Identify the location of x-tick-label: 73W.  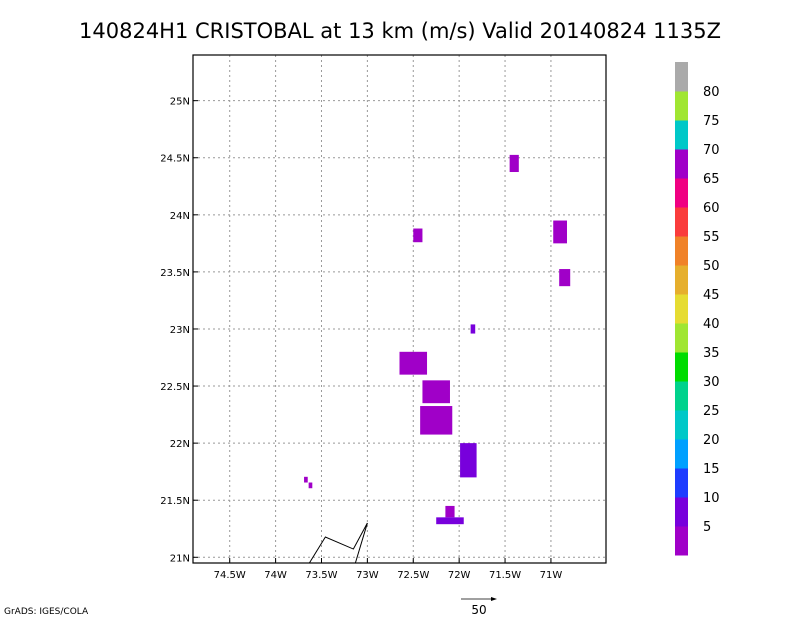
(367, 575).